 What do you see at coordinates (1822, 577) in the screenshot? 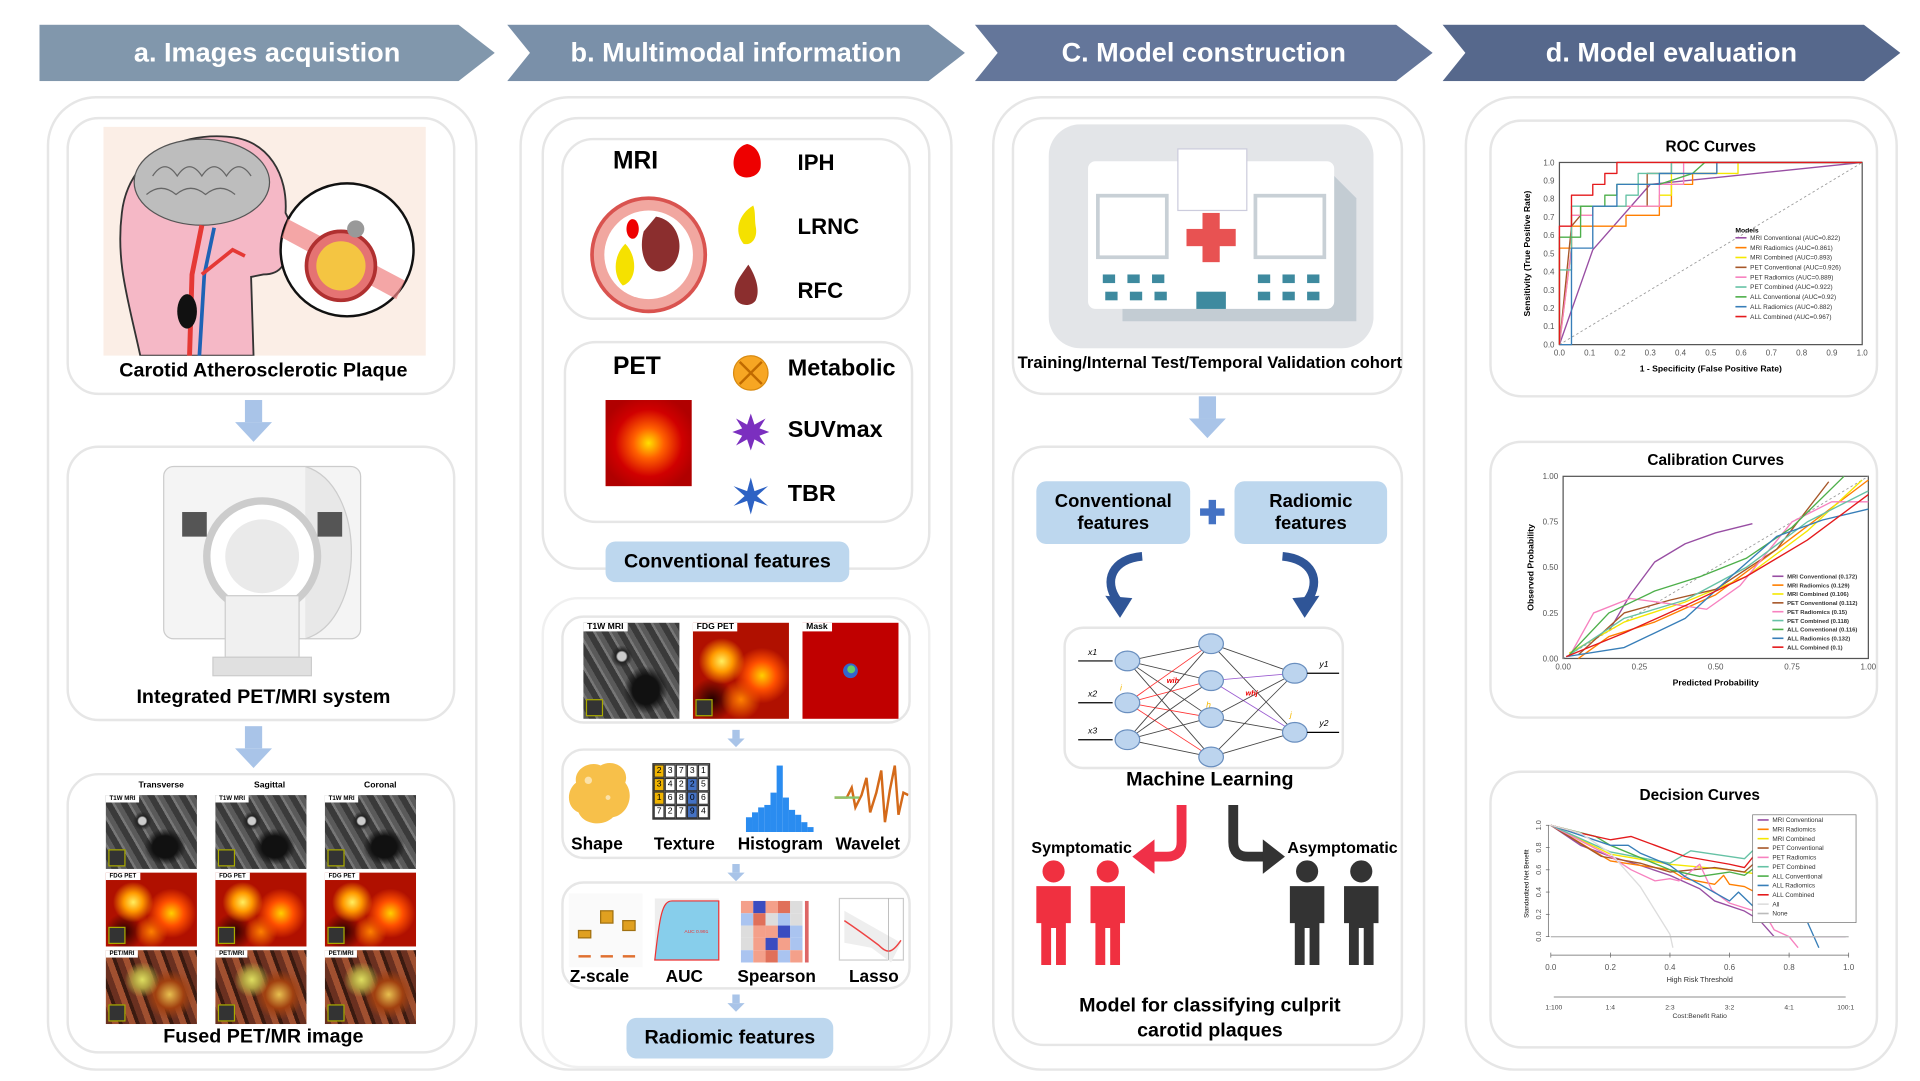
I see `legend-entry: MRI Conventional (0.172)` at bounding box center [1822, 577].